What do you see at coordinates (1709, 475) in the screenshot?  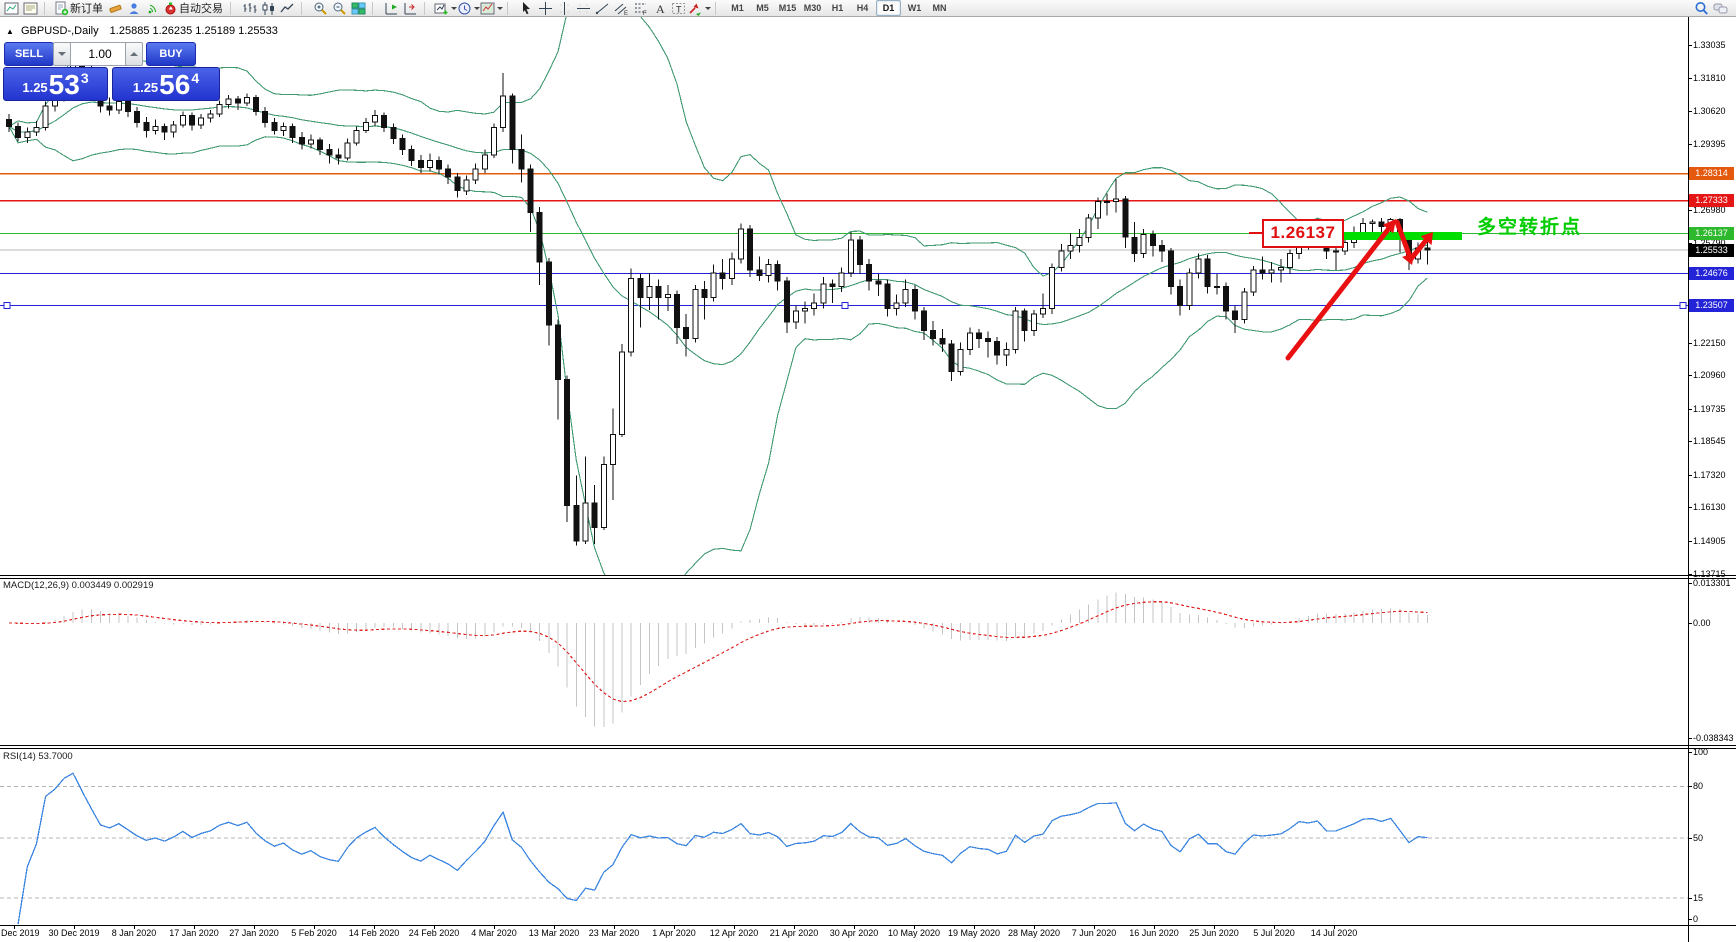 I see `price-tick-label: 1.17320` at bounding box center [1709, 475].